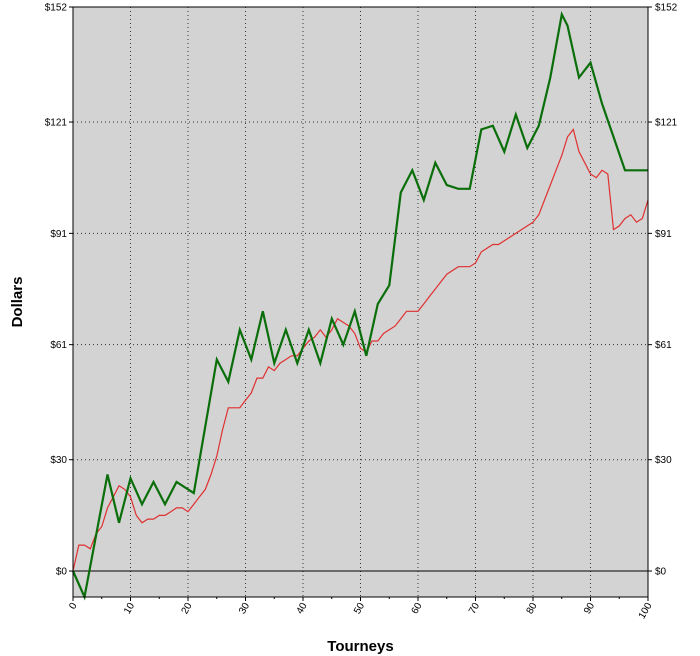 This screenshot has width=700, height=656. I want to click on x-tick-label: 100, so click(646, 611).